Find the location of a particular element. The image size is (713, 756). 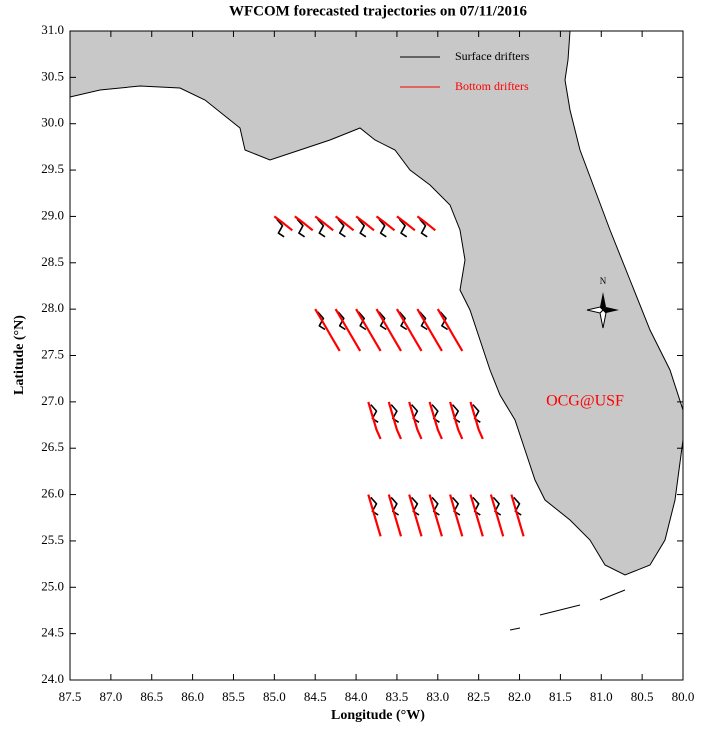

legend-label: Surface drifters is located at coordinates (492, 56).